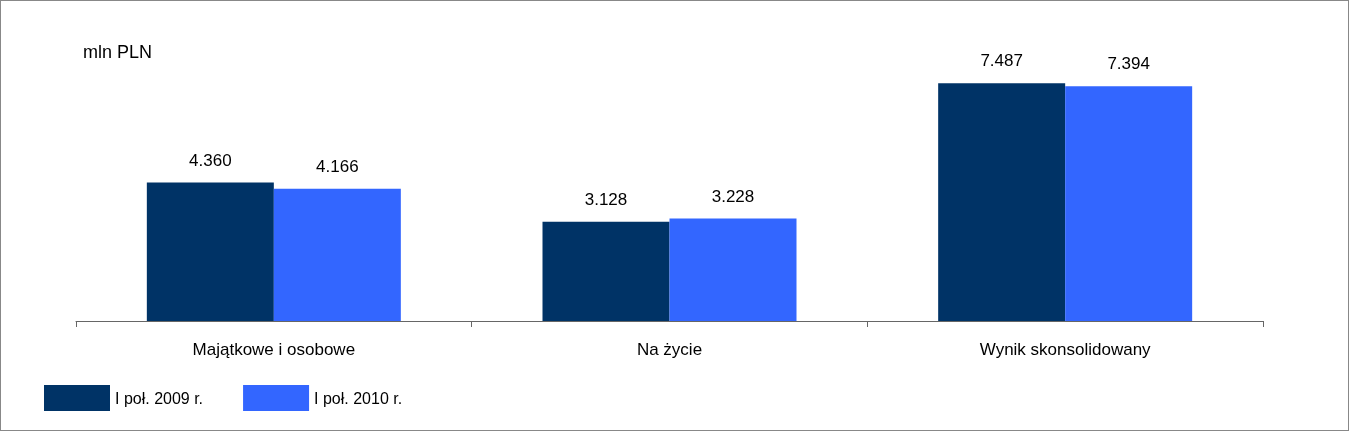 The height and width of the screenshot is (431, 1349). I want to click on data-label: 4.166, so click(337, 166).